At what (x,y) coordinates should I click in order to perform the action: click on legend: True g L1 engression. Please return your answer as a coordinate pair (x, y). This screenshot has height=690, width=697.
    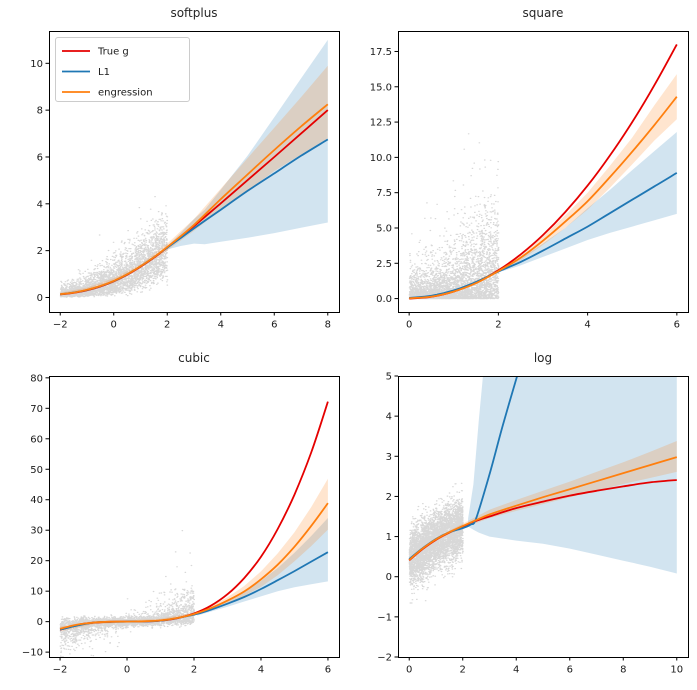
    Looking at the image, I should click on (122, 69).